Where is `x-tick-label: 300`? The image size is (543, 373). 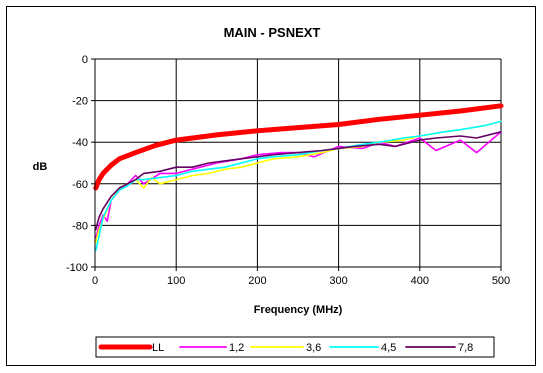
x-tick-label: 300 is located at coordinates (338, 281).